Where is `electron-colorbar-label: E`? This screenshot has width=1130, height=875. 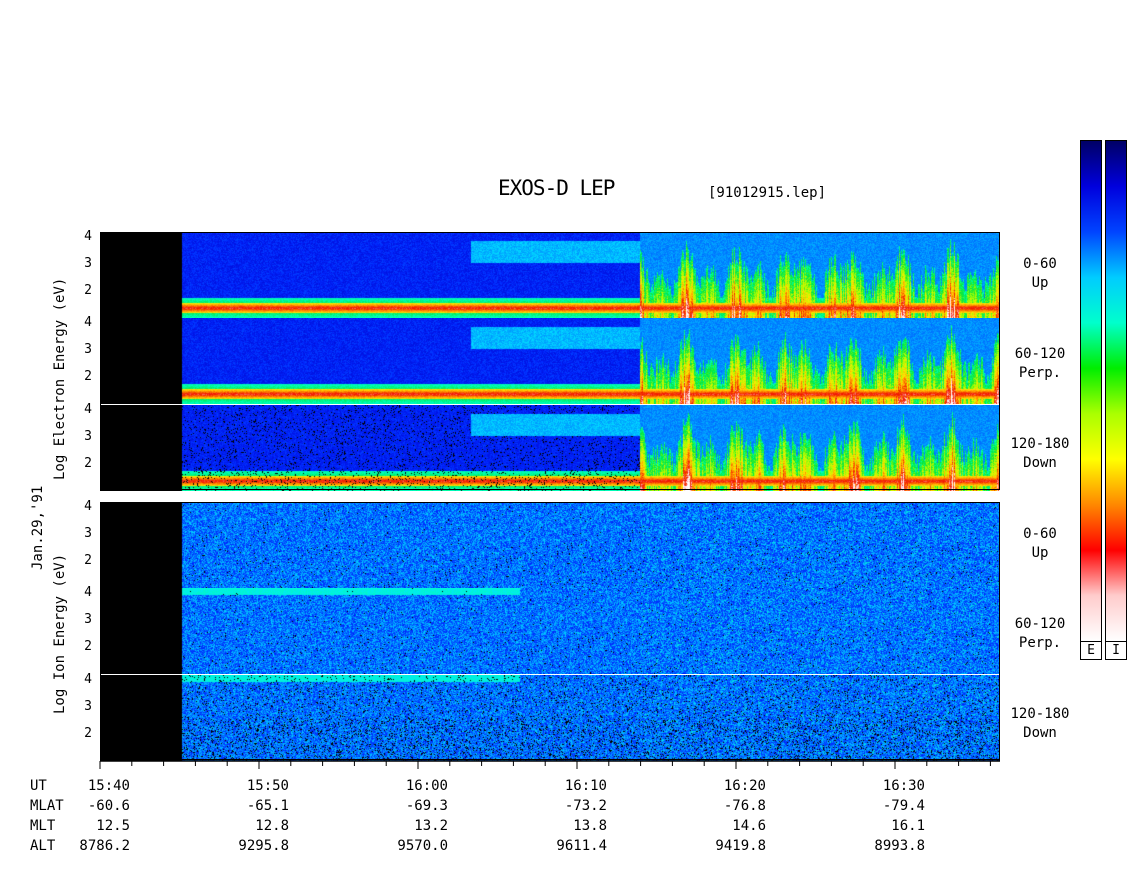
electron-colorbar-label: E is located at coordinates (1091, 650).